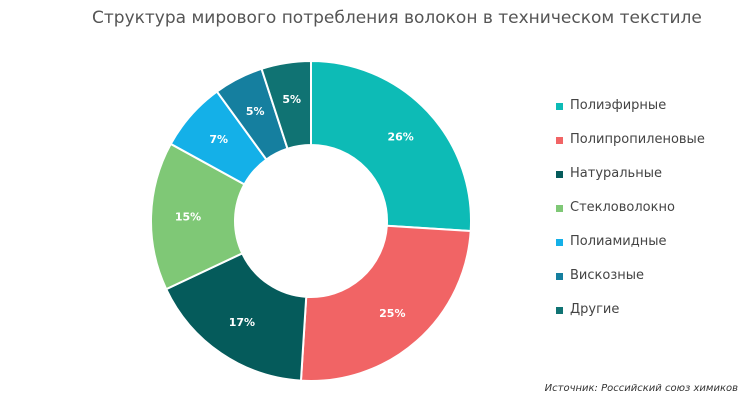 Image resolution: width=750 pixels, height=404 pixels. Describe the element at coordinates (630, 115) in the screenshot. I see `legend-item: Полиэфирные` at that location.